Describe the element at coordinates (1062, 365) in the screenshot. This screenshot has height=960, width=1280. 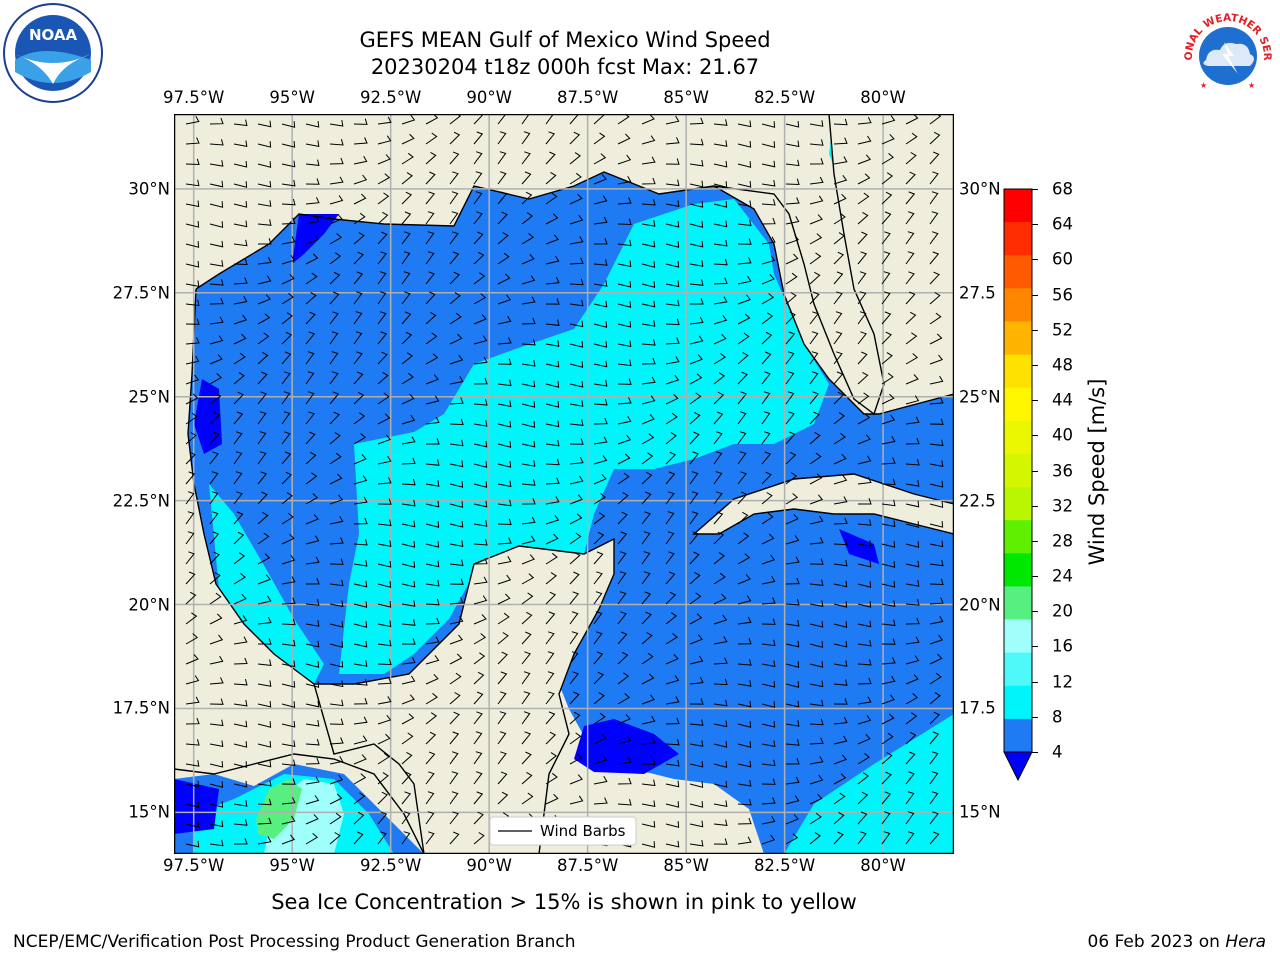
I see `colorbar-tick: 48` at that location.